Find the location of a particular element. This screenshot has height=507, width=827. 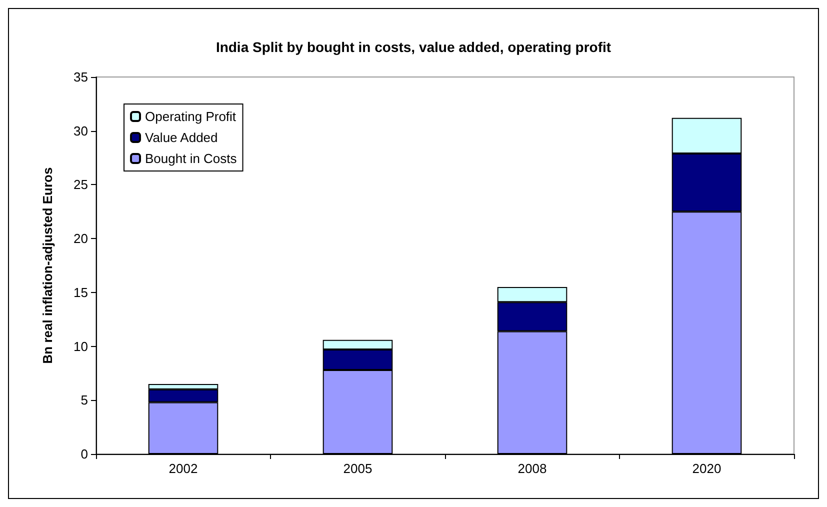

y-tick-label: 30 is located at coordinates (81, 130).